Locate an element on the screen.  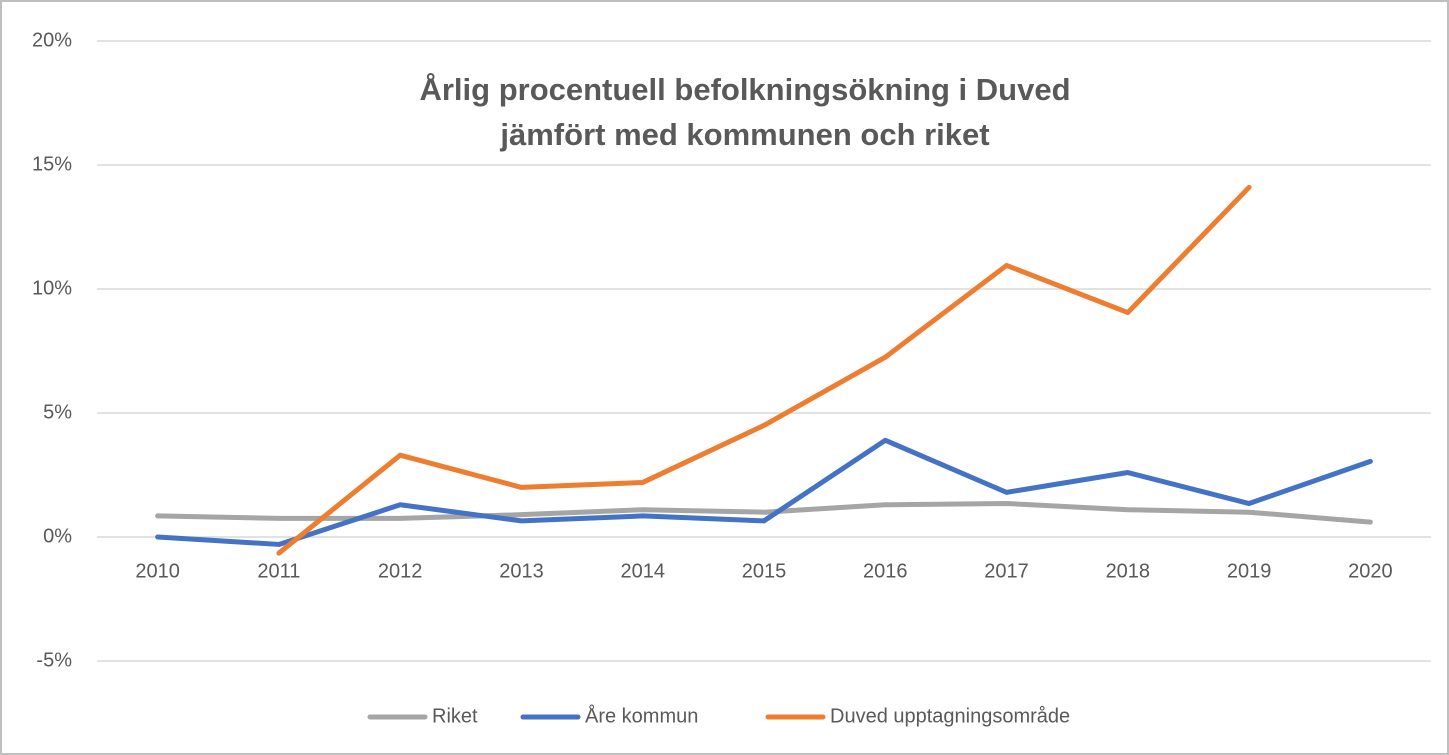
y-tick-label: 0% is located at coordinates (57, 536).